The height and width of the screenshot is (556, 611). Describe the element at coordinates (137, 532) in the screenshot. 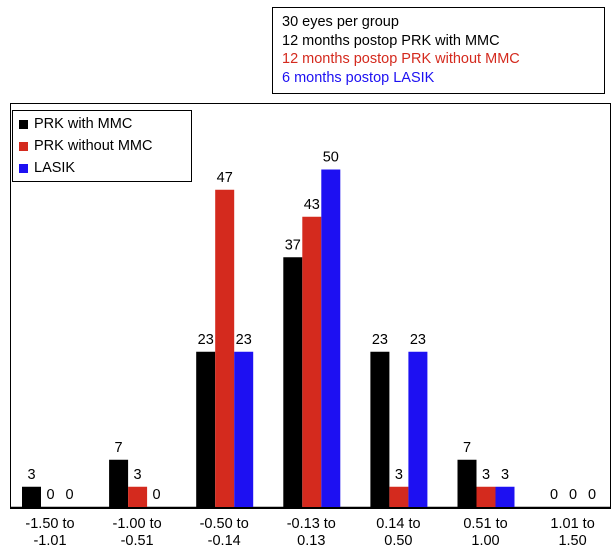

I see `x-tick-label: -1.00 to -0.51` at that location.